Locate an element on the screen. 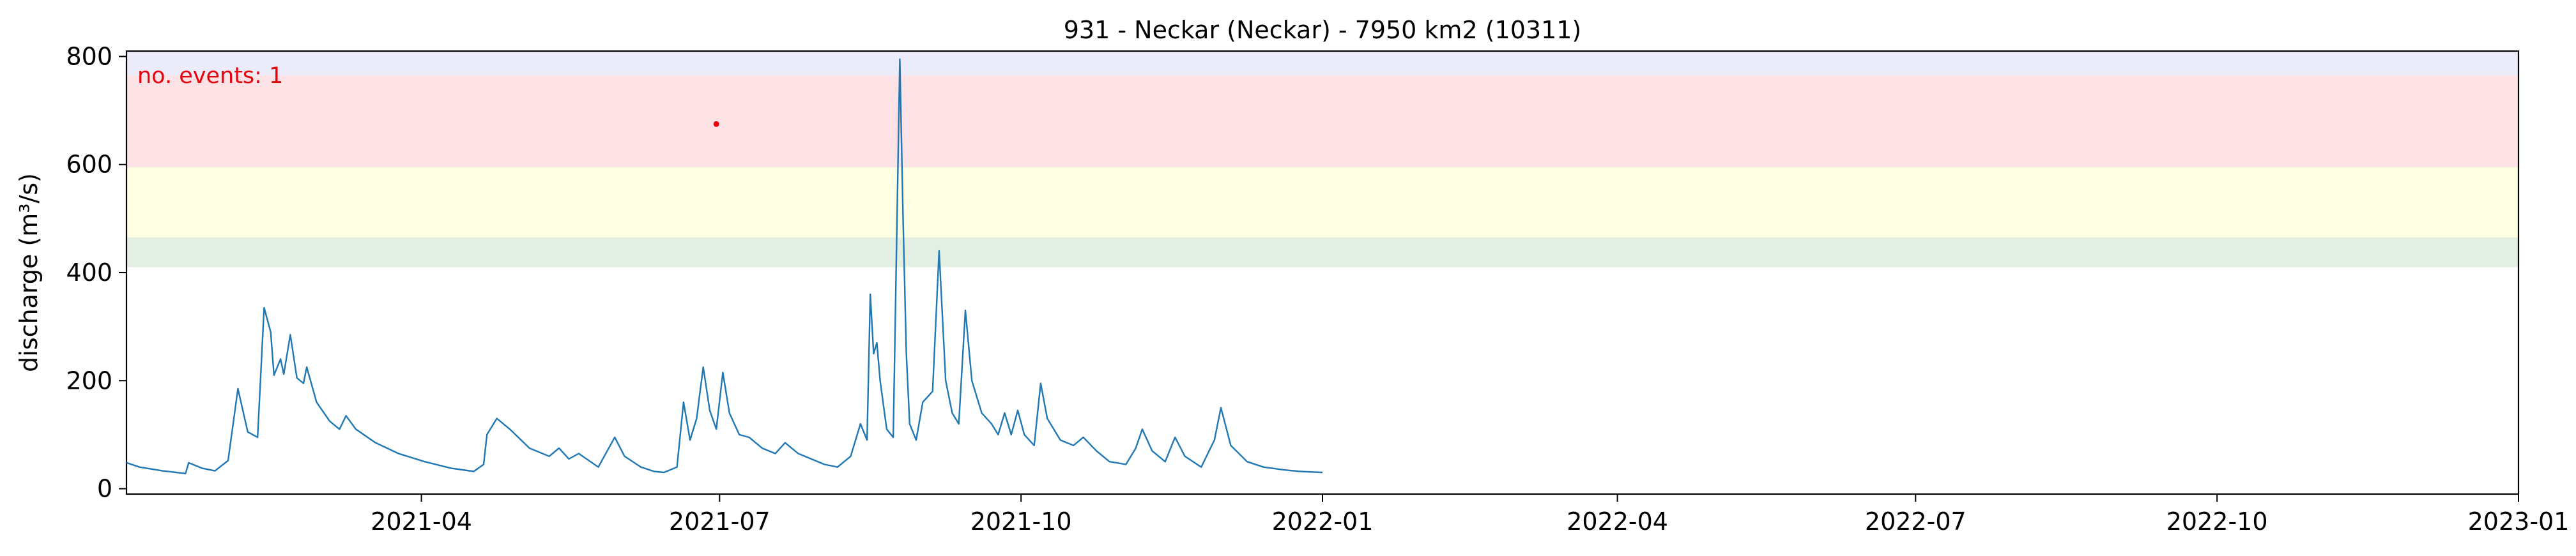 The height and width of the screenshot is (556, 2576). y-axis-label: discharge (m³/s) is located at coordinates (29, 272).